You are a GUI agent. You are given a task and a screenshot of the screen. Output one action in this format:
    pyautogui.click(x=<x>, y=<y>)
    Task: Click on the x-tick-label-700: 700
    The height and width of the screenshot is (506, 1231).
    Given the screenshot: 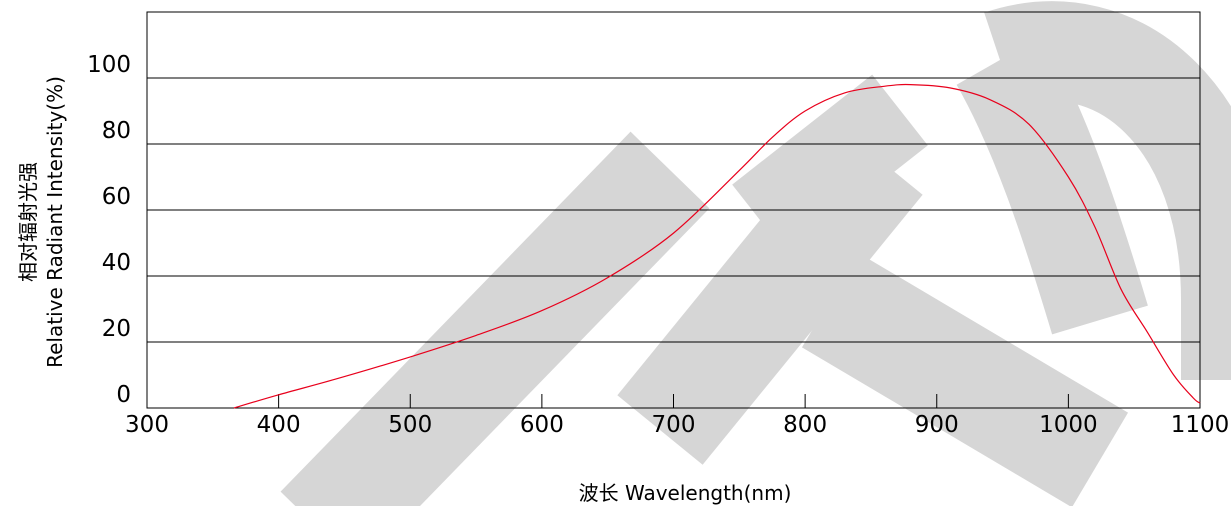 What is the action you would take?
    pyautogui.click(x=674, y=425)
    